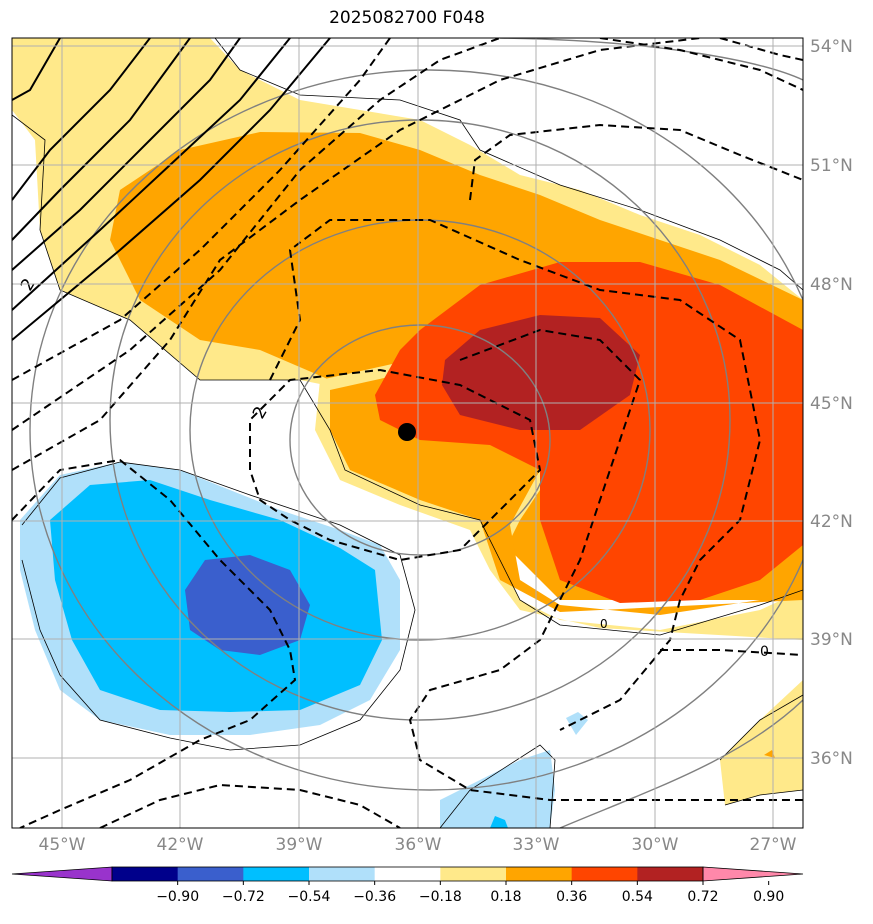 Image resolution: width=873 pixels, height=924 pixels. I want to click on negative-patch-south-core, so click(499, 822).